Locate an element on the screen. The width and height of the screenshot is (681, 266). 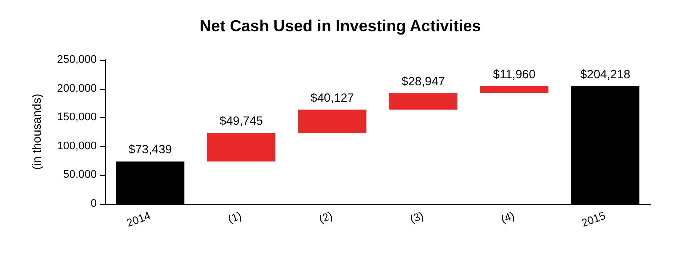
x-tick-label: (3) is located at coordinates (417, 218).